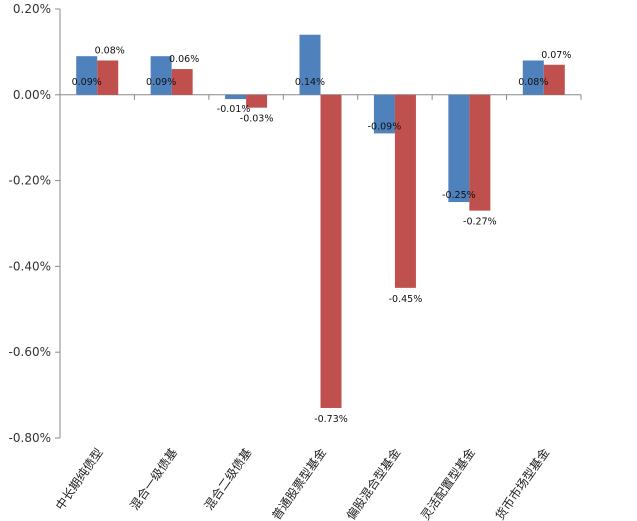 This screenshot has height=521, width=637. I want to click on y-tick-label: -0.20%, so click(30, 181).